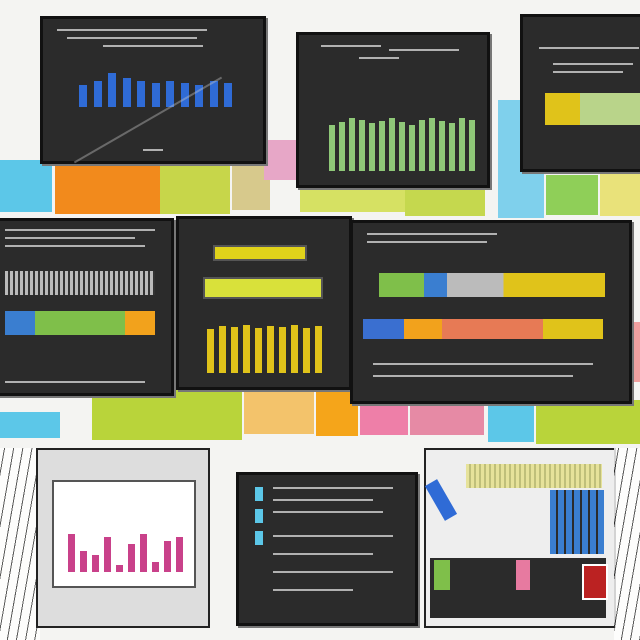 Image resolution: width=640 pixels, height=640 pixels. Describe the element at coordinates (492, 285) in the screenshot. I see `multi-color-strip-top` at that location.